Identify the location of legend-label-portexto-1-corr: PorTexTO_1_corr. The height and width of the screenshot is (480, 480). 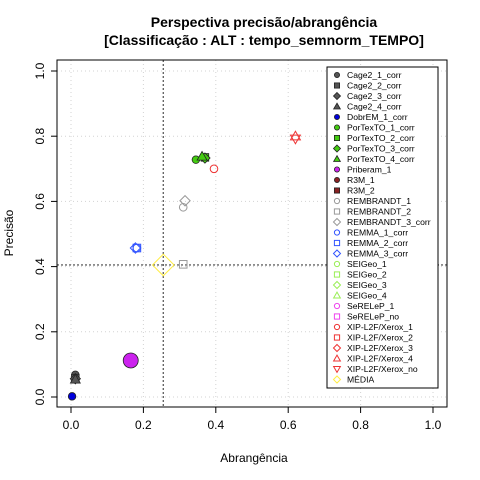
(381, 128).